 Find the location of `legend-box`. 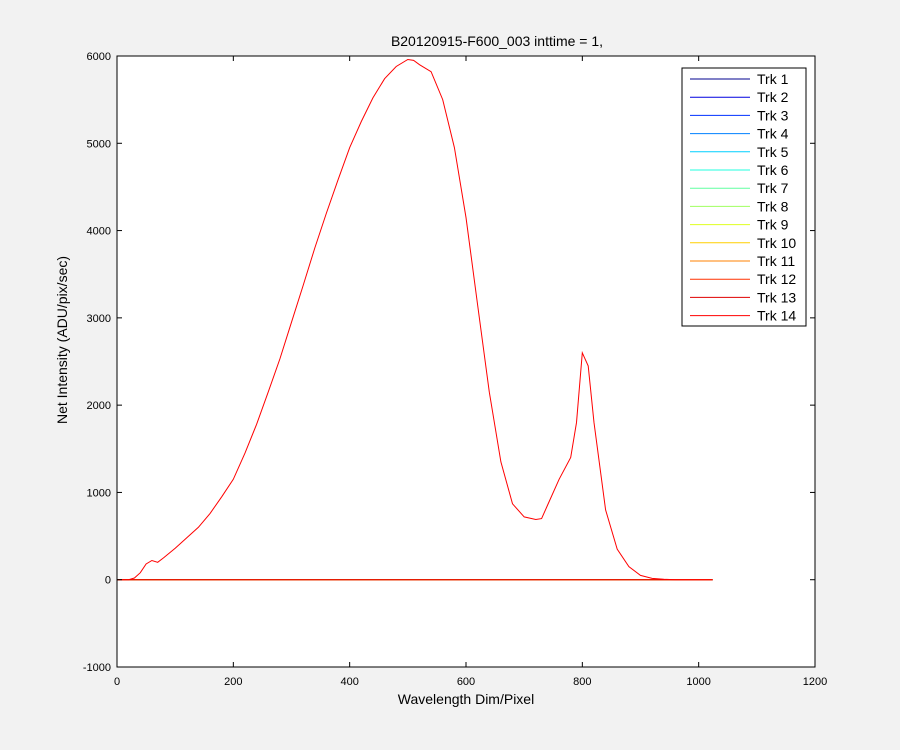

legend-box is located at coordinates (744, 197).